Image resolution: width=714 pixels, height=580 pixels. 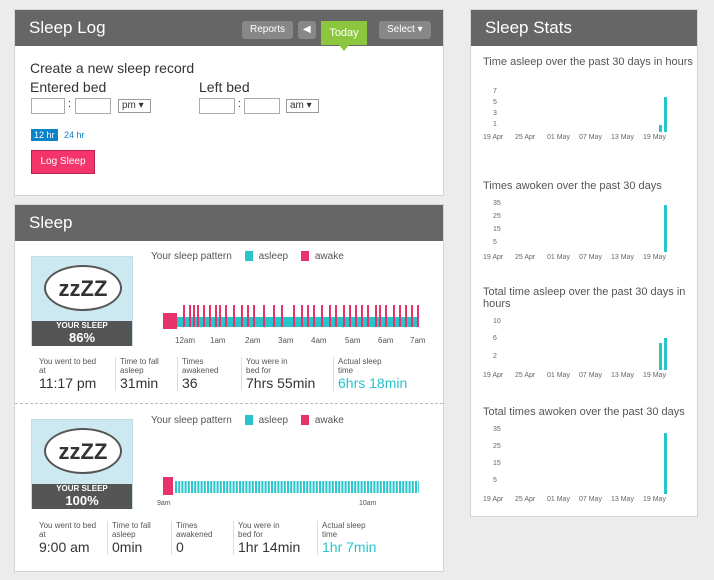 I want to click on entered-hour-input, so click(x=48, y=106).